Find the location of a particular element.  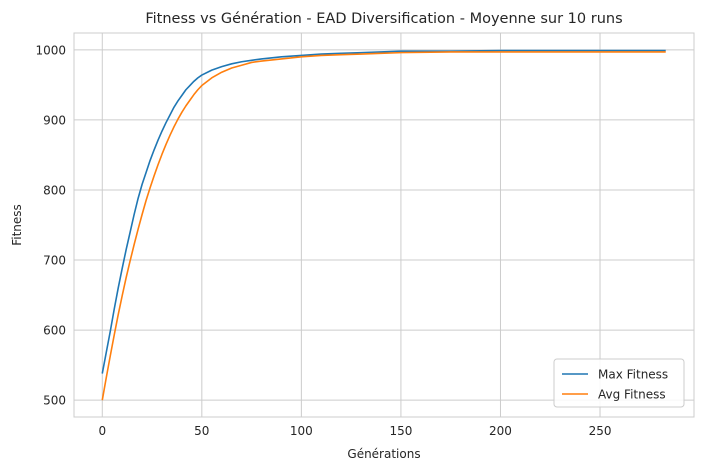

y-tick-label: 700 is located at coordinates (54, 261).